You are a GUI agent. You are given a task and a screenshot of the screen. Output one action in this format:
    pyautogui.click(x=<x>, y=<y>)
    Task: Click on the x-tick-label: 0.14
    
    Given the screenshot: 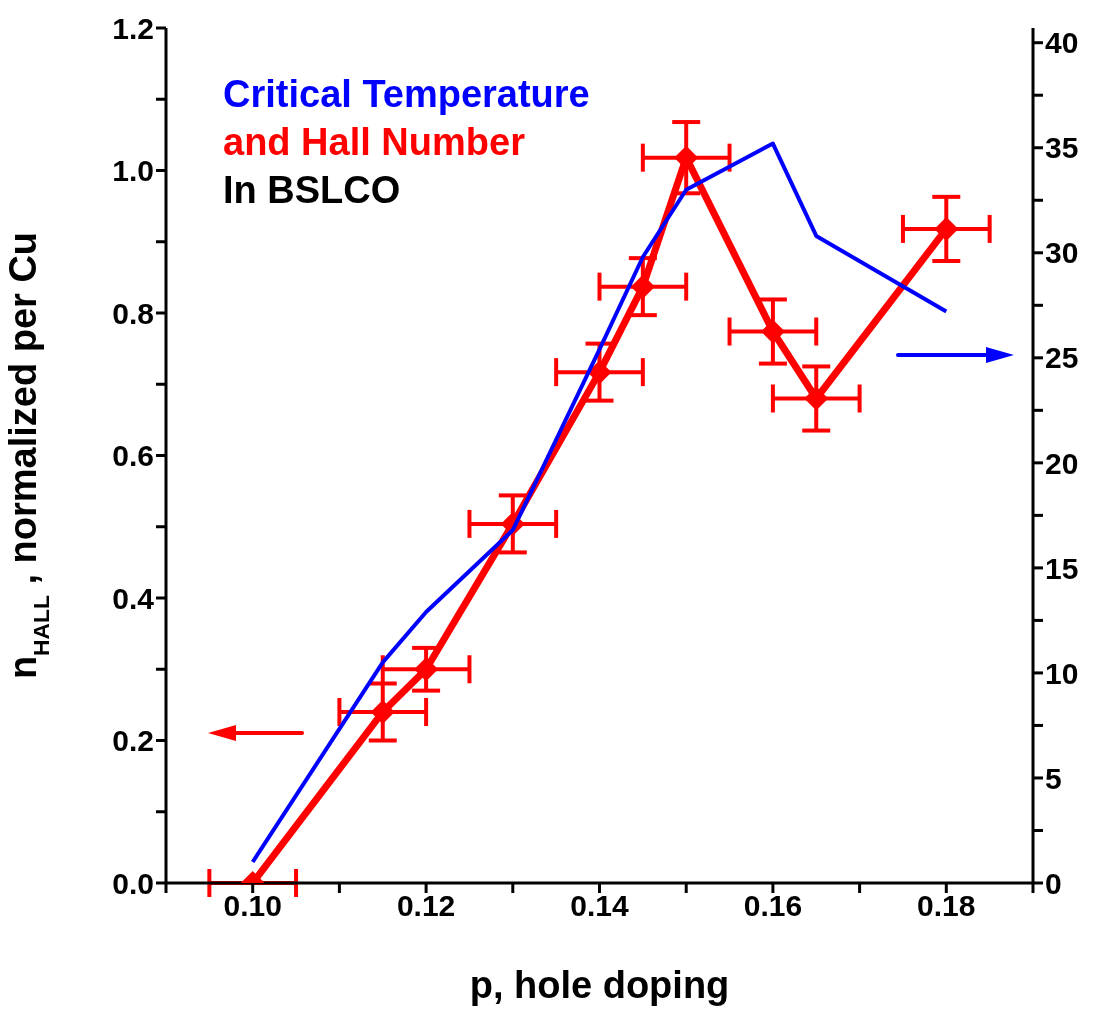 What is the action you would take?
    pyautogui.click(x=600, y=906)
    